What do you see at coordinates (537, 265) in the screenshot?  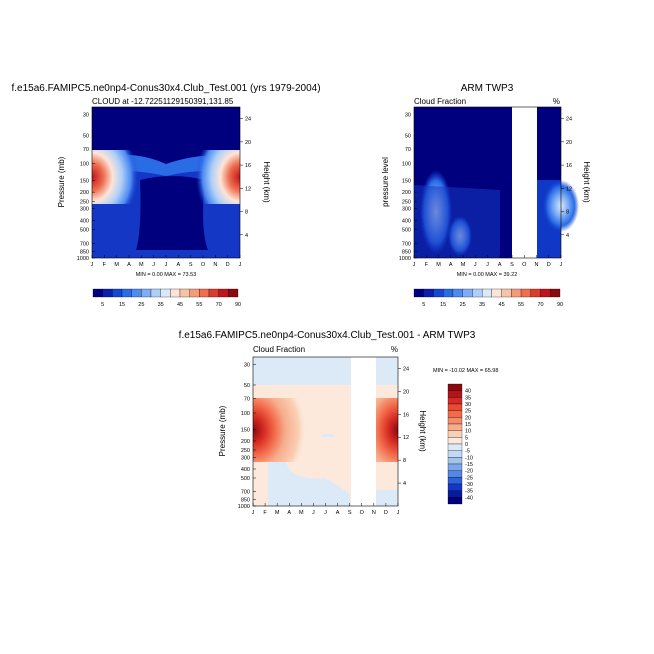 I see `panel-obs-xtick-label: N` at bounding box center [537, 265].